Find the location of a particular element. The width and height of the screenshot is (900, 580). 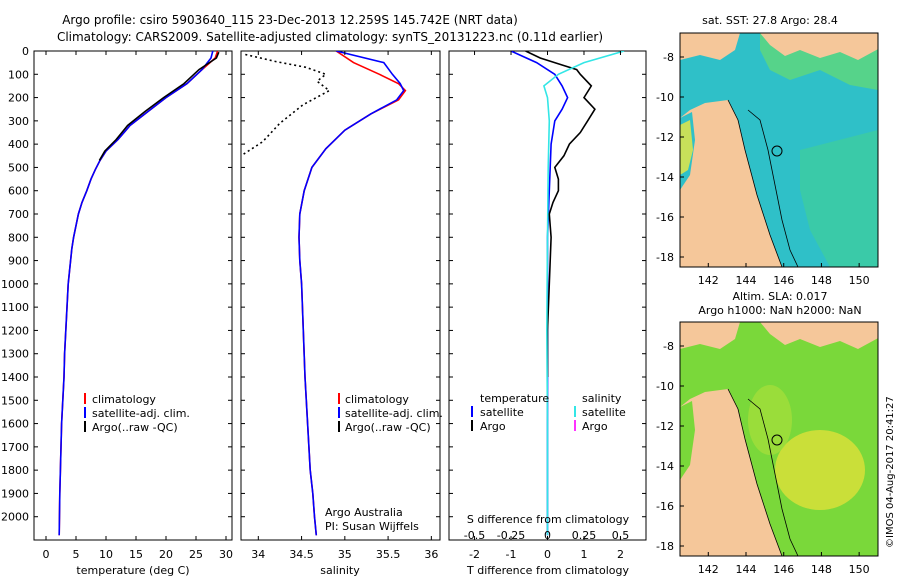

depth-tick-label: 500 is located at coordinates (18, 167).